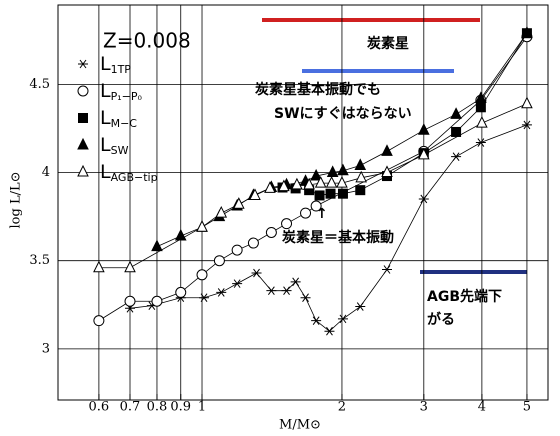 This screenshot has height=436, width=560. Describe the element at coordinates (527, 407) in the screenshot. I see `x-tick-label: 5` at that location.